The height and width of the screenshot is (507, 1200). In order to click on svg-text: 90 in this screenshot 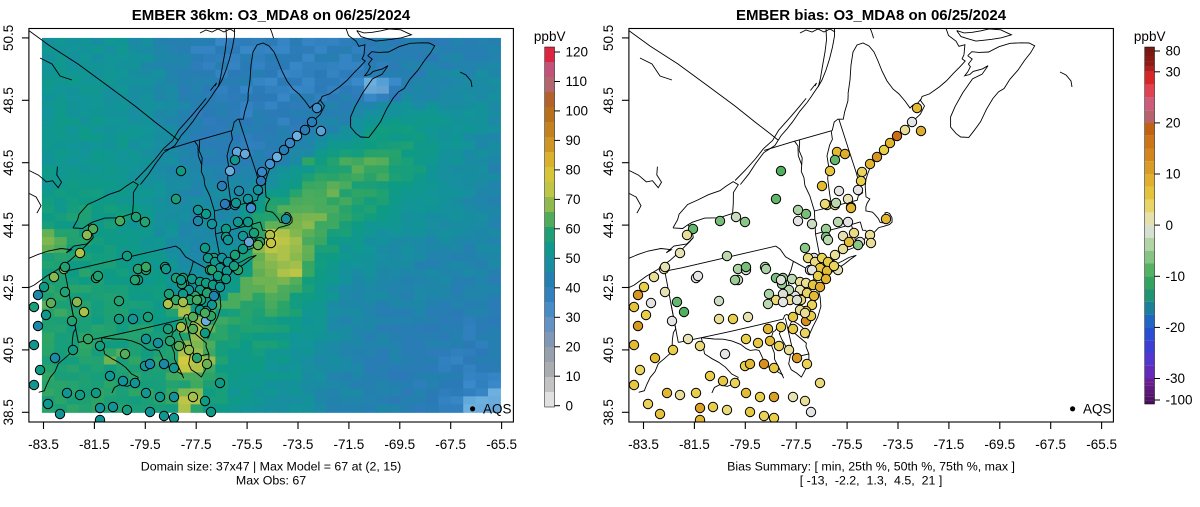, I will do `click(573, 140)`.